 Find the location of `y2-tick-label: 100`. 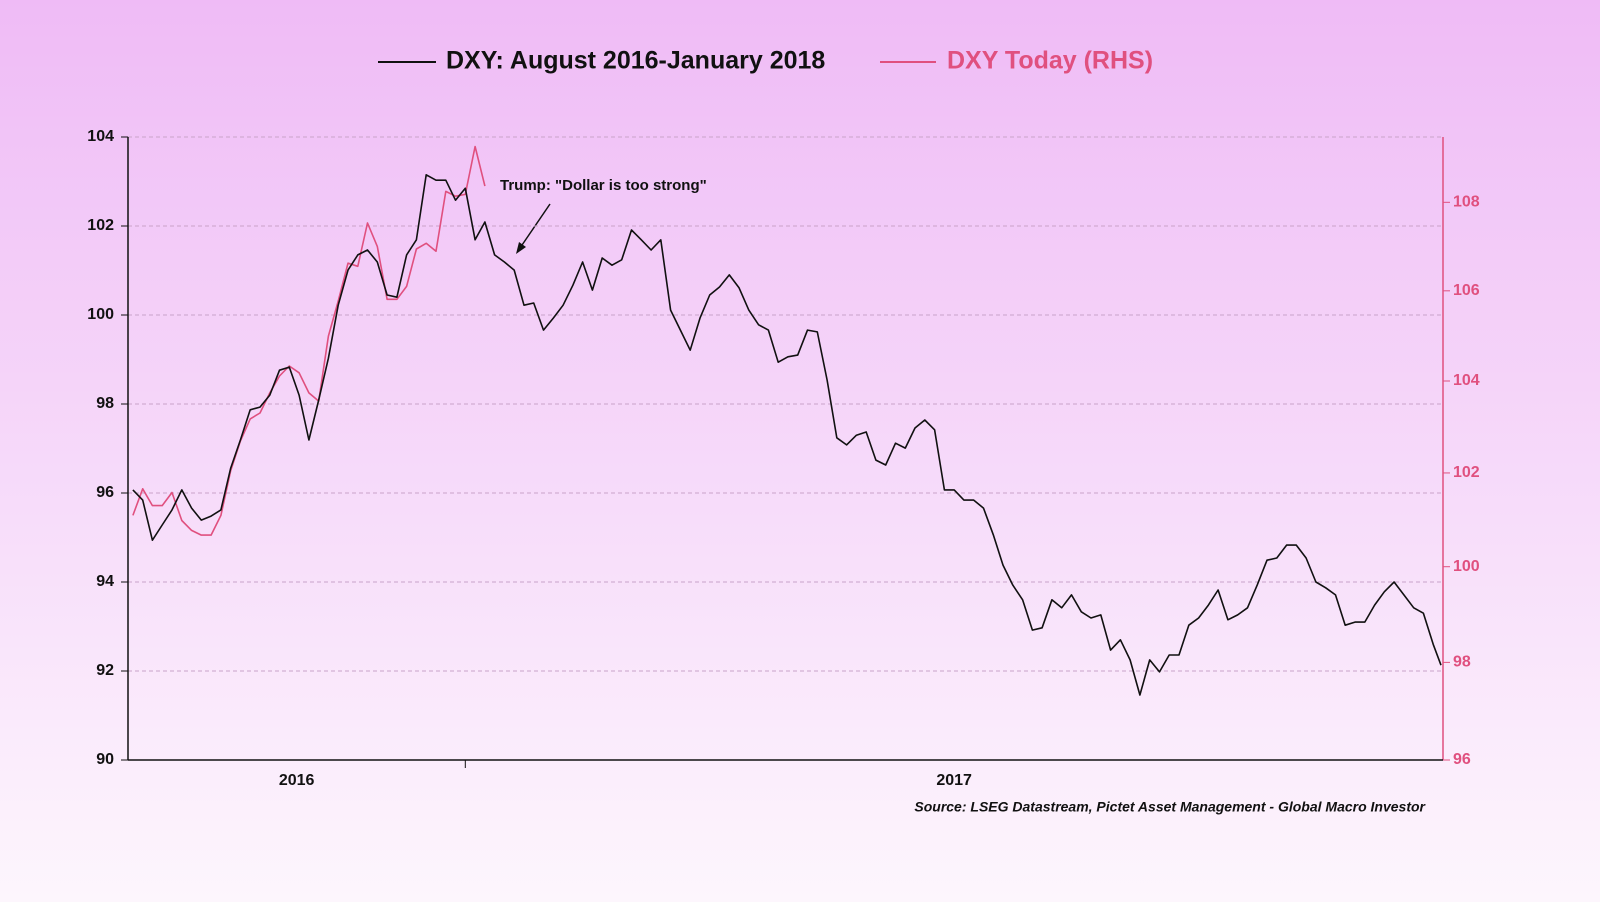

y2-tick-label: 100 is located at coordinates (1466, 566).